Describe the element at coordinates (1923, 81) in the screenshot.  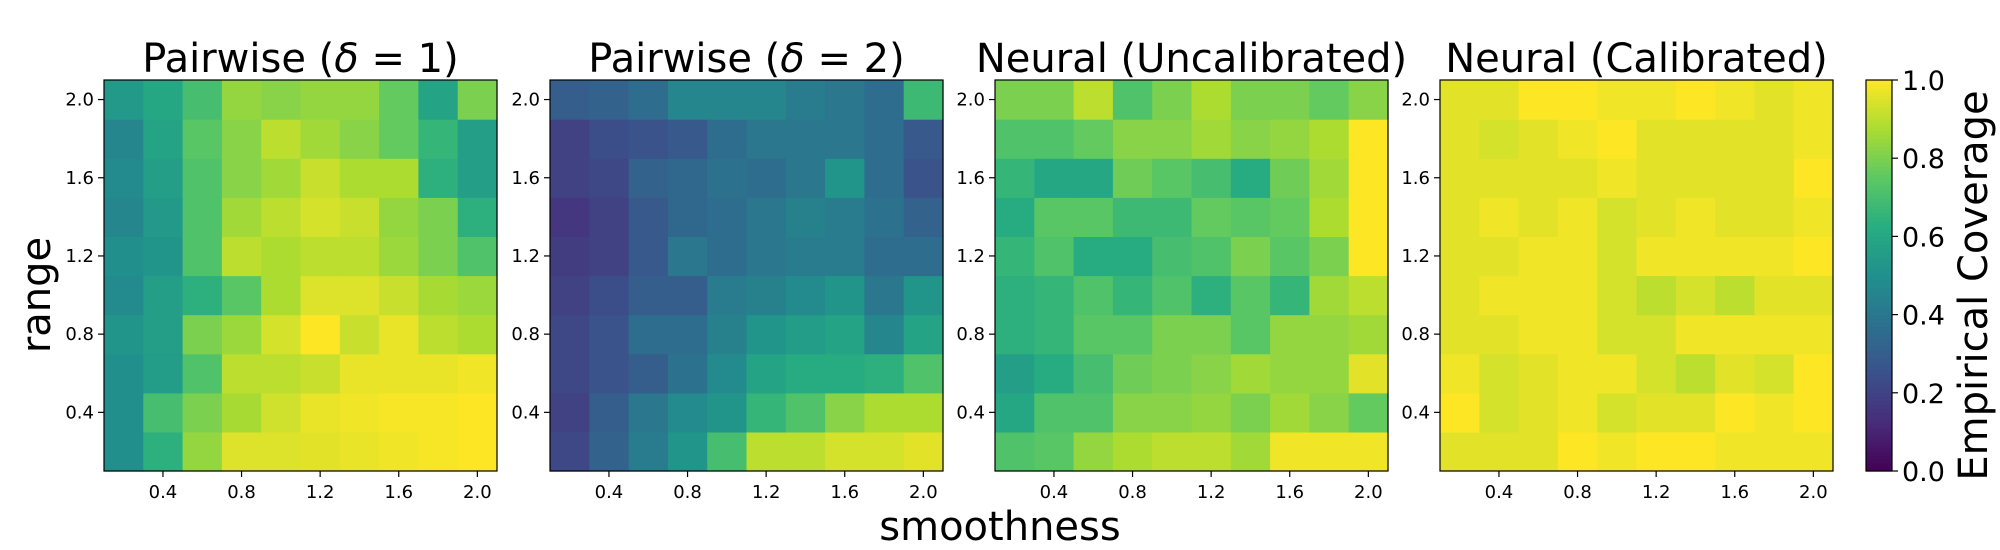
I see `colorbar-tick-label: 1.0` at that location.